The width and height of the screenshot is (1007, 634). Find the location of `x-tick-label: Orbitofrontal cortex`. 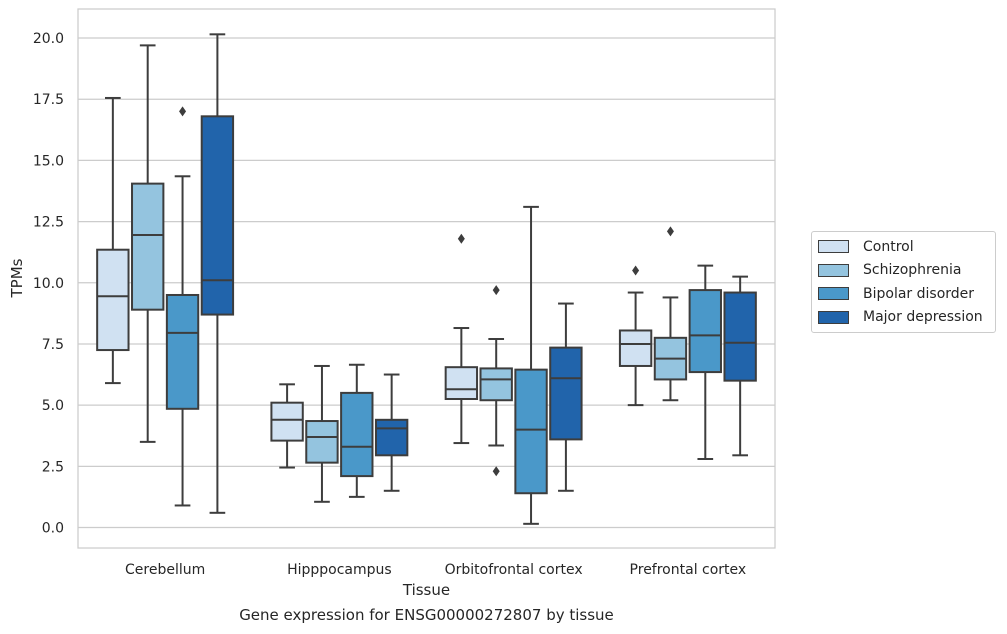

x-tick-label: Orbitofrontal cortex is located at coordinates (514, 570).